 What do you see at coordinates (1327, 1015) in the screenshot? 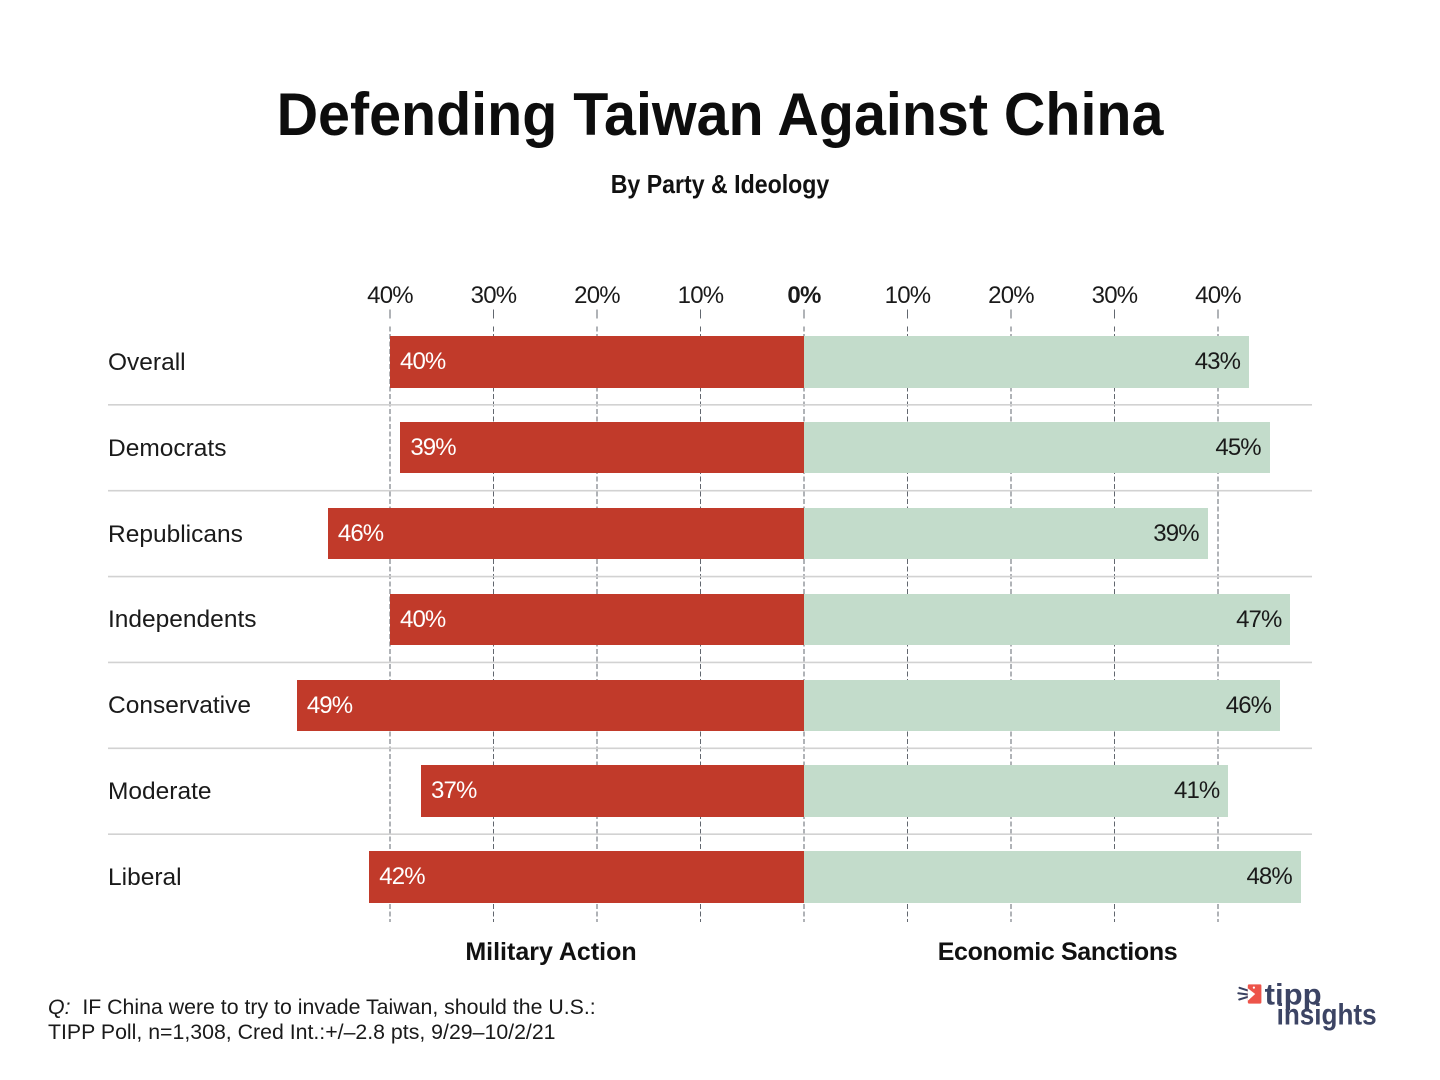
I see `svg-text: insights` at bounding box center [1327, 1015].